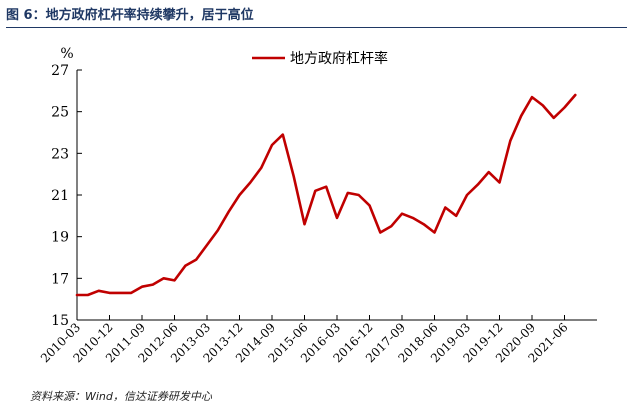 The width and height of the screenshot is (633, 418). Describe the element at coordinates (339, 58) in the screenshot. I see `legend-label: 地方政府杠杆率` at that location.